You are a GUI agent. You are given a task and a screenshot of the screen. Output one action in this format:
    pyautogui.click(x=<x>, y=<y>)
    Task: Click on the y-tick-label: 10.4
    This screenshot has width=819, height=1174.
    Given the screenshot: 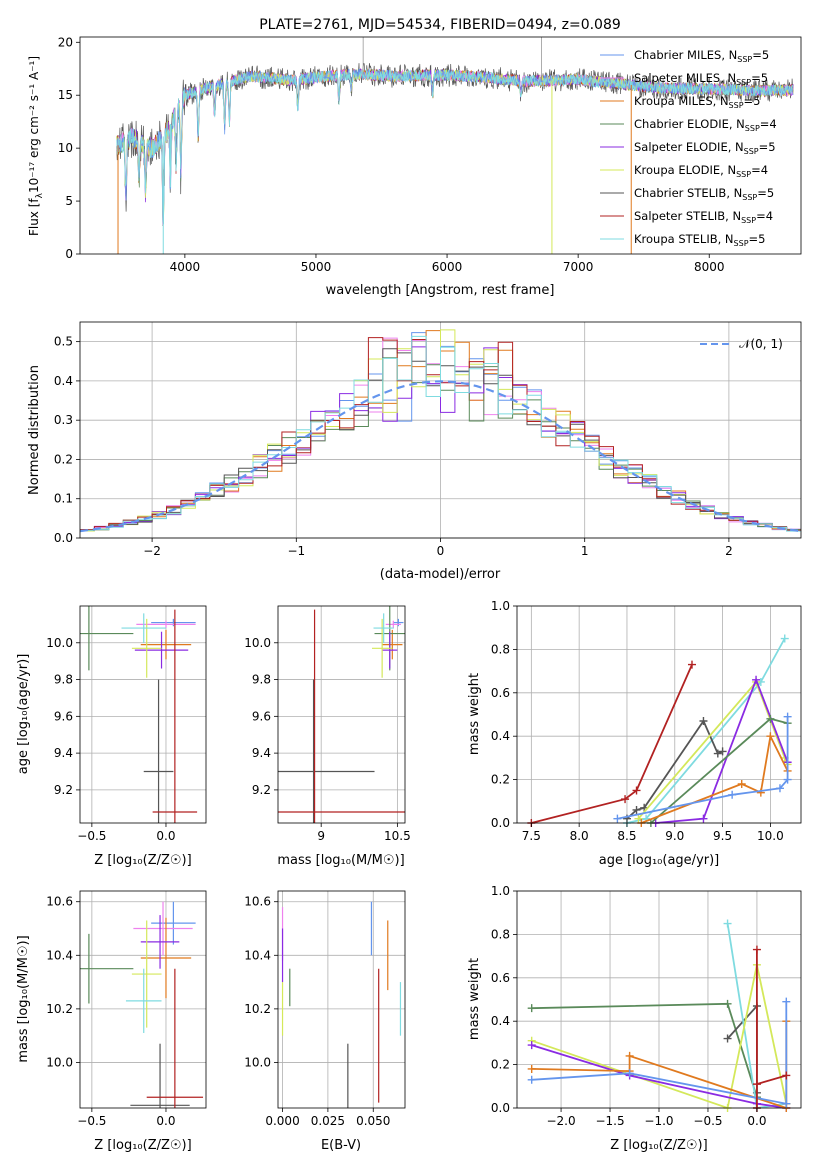 What is the action you would take?
    pyautogui.click(x=257, y=955)
    